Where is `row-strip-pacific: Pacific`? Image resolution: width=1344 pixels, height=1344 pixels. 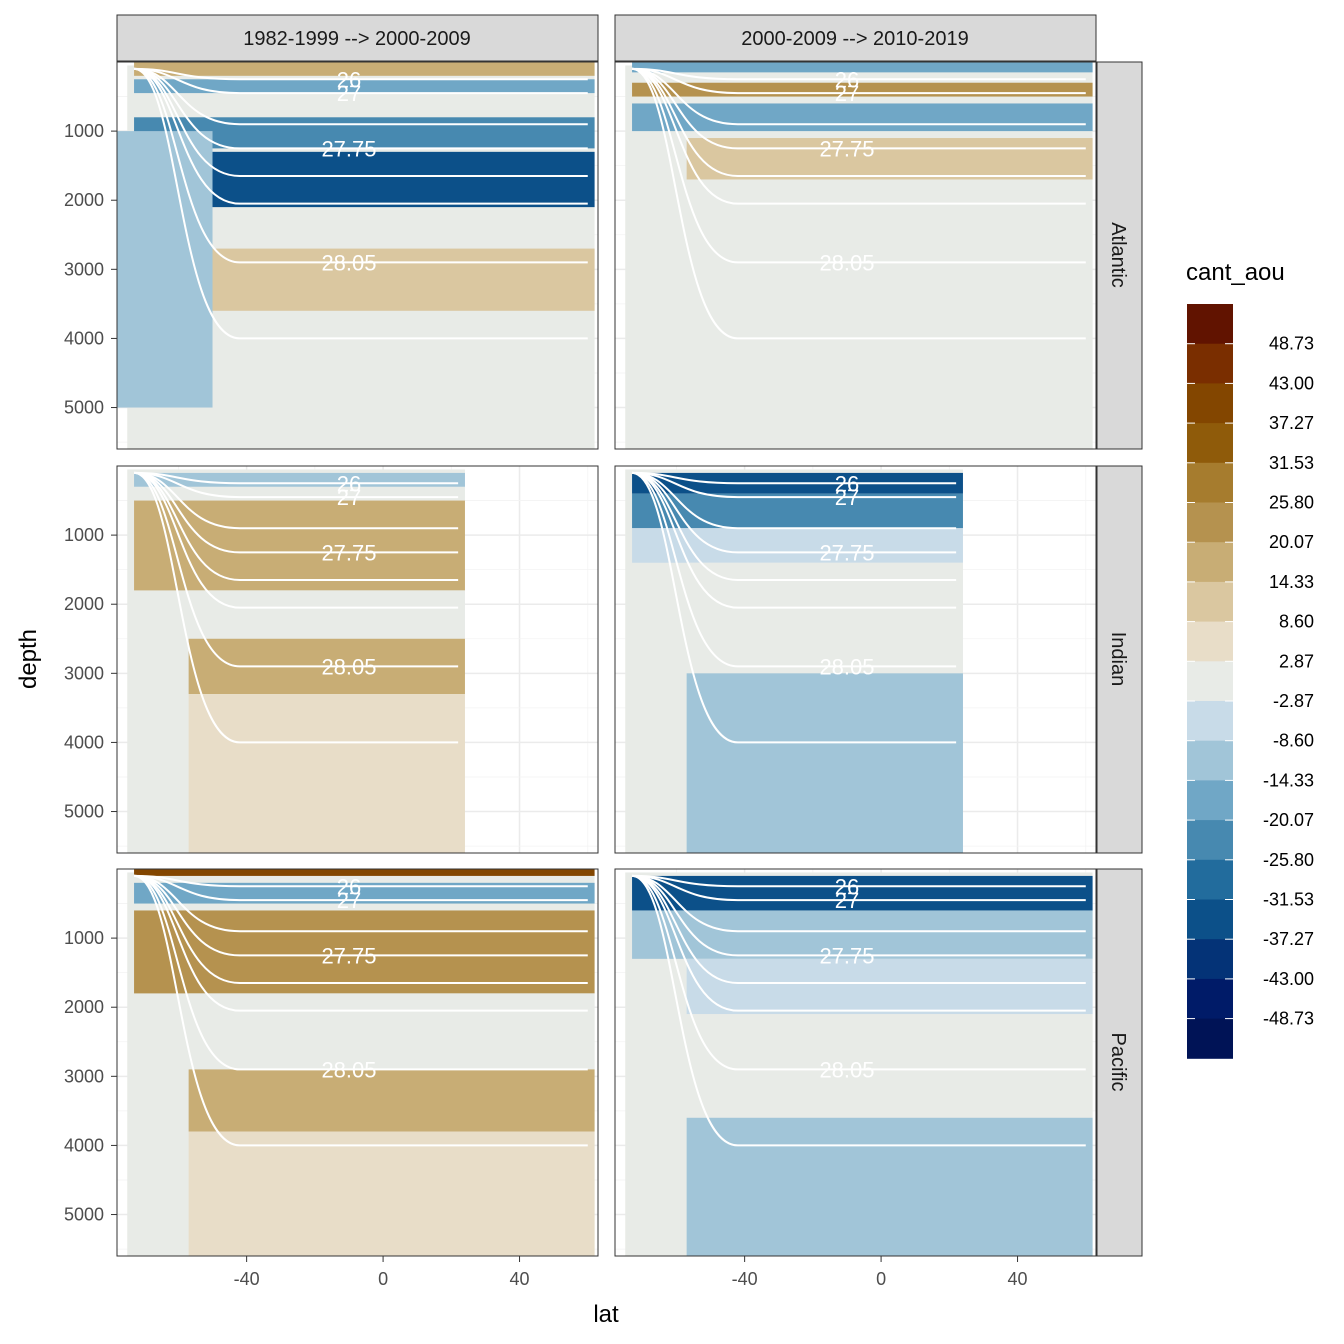 row-strip-pacific: Pacific is located at coordinates (1119, 1062).